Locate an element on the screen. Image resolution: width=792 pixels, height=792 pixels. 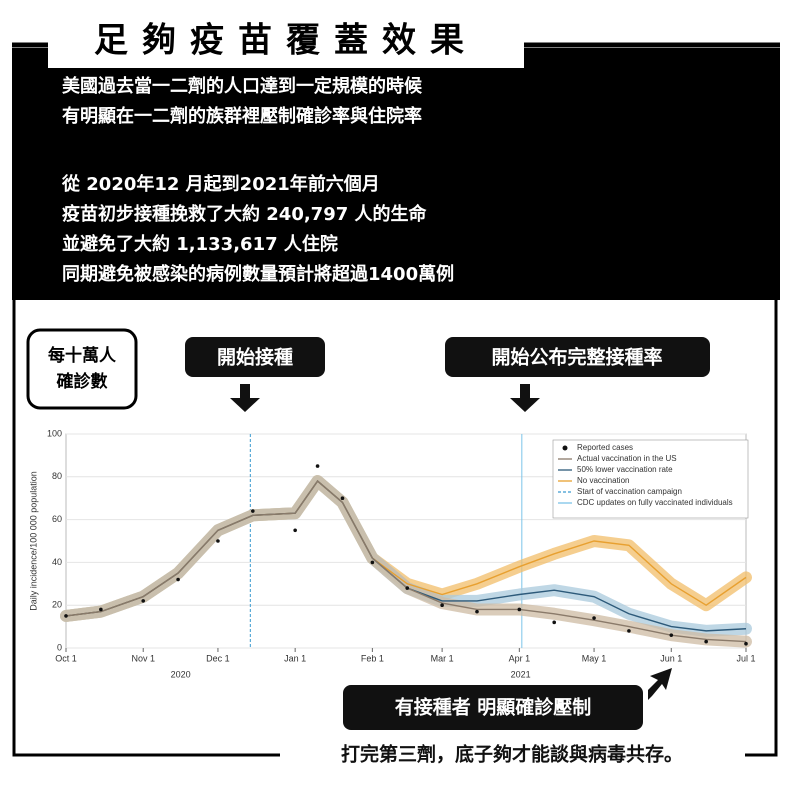
effect-text: 有接種者 明顯確診壓制 is located at coordinates (493, 707).